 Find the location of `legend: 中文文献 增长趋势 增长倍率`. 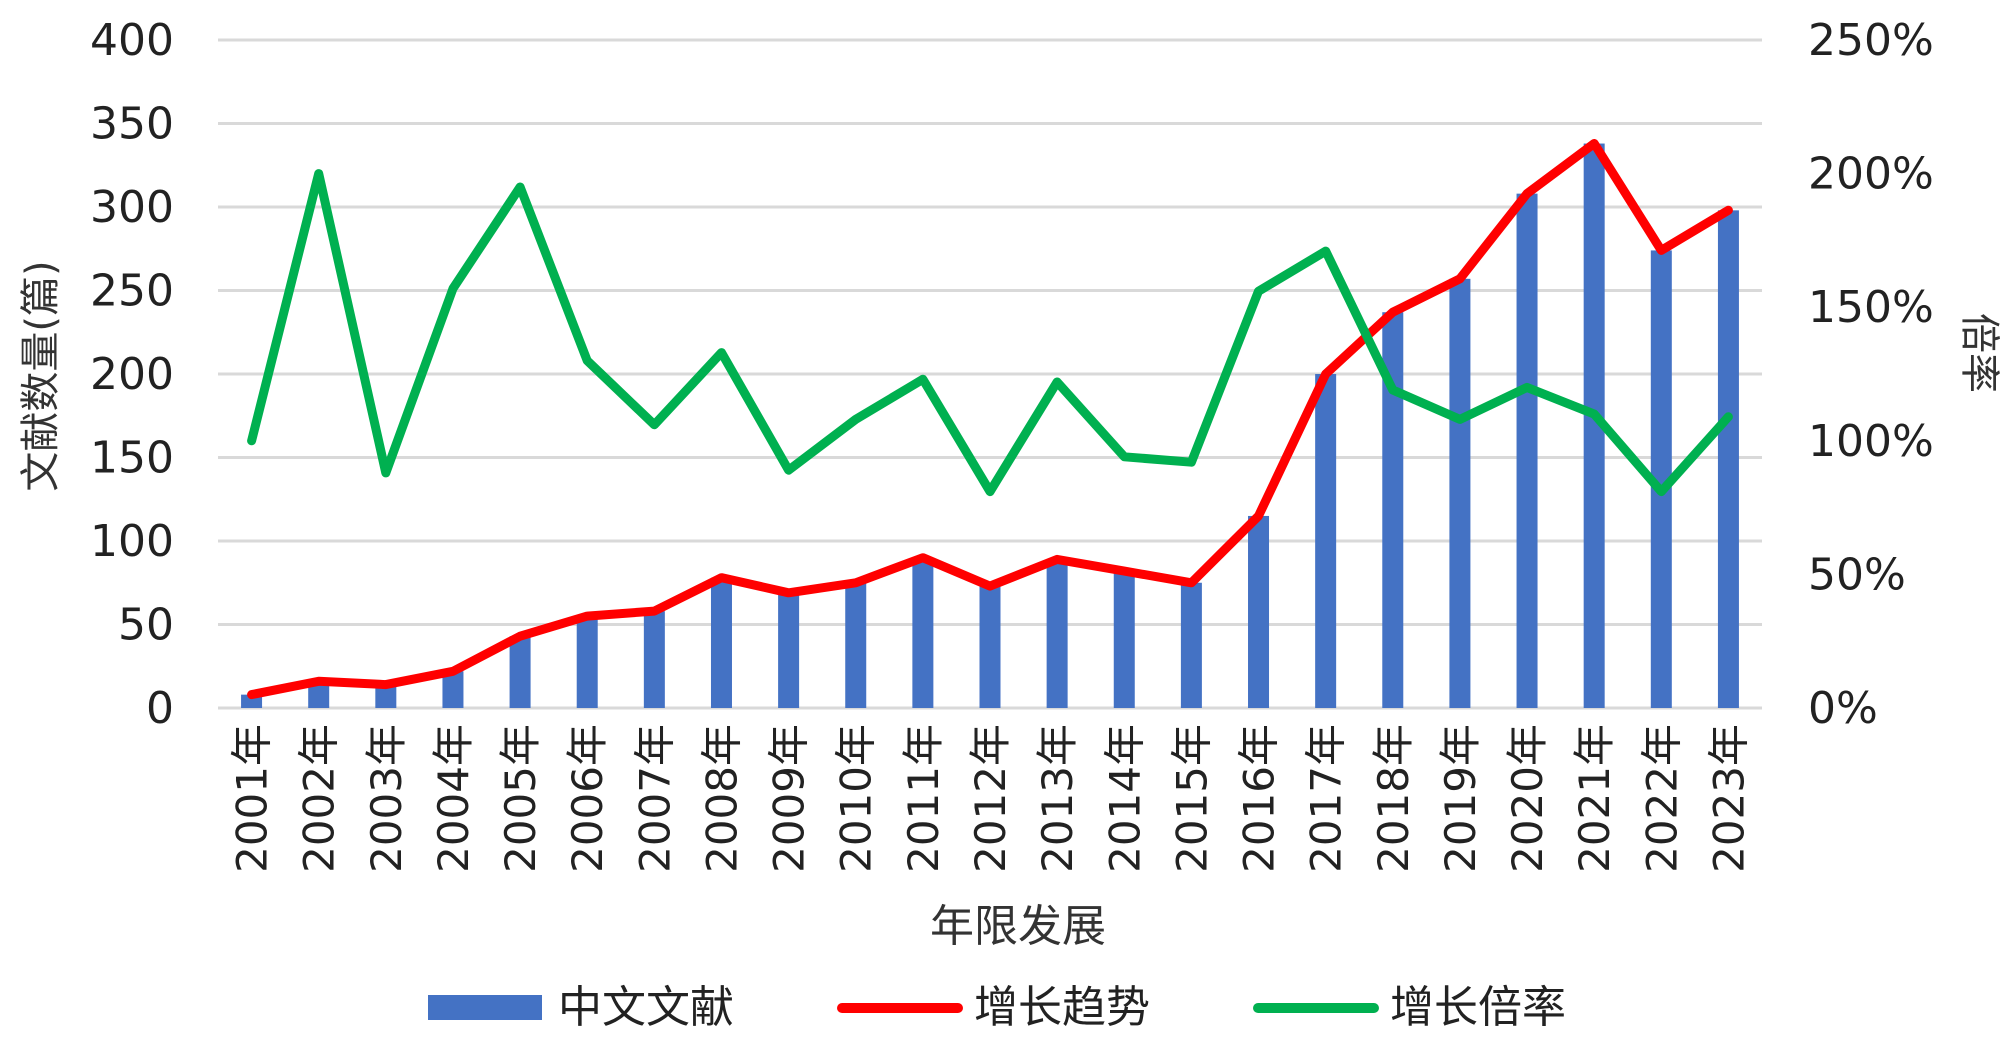

legend: 中文文献 增长趋势 增长倍率 is located at coordinates (997, 1007).